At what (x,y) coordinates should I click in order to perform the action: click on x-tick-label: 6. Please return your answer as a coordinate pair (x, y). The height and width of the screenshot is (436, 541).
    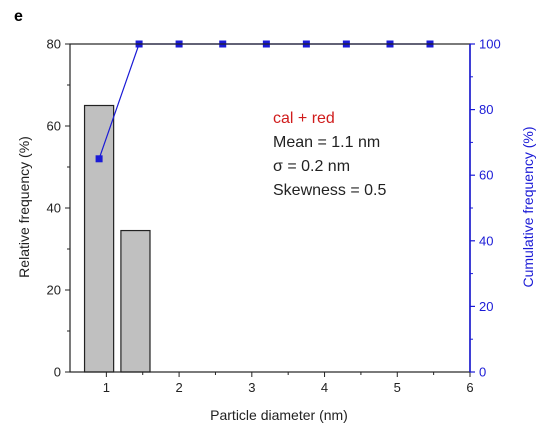
    Looking at the image, I should click on (469, 387).